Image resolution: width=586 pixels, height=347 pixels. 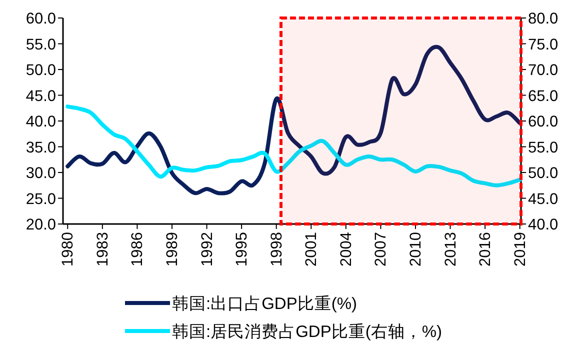 What do you see at coordinates (207, 249) in the screenshot?
I see `x-tick-label: 1992` at bounding box center [207, 249].